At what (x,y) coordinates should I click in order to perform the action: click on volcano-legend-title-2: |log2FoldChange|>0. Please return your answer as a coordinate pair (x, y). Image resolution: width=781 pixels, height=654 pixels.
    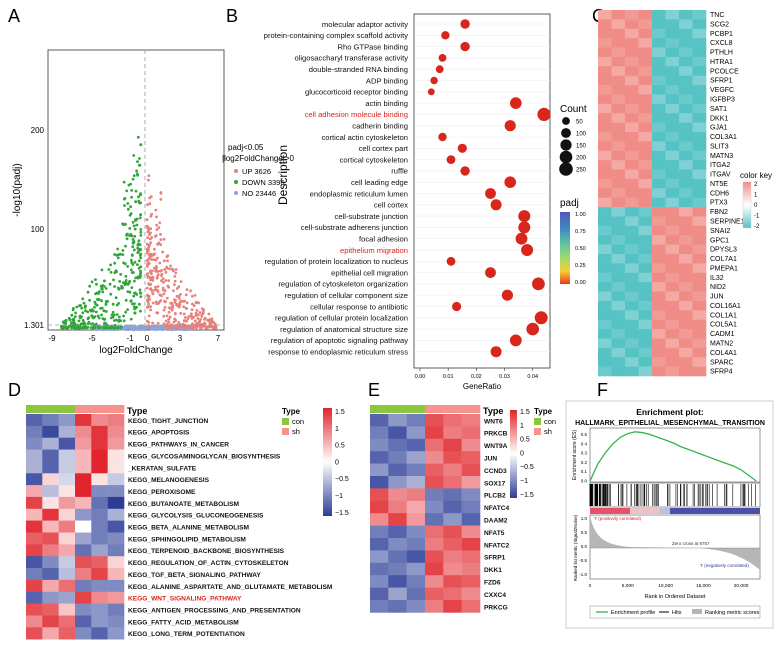
    Looking at the image, I should click on (258, 158).